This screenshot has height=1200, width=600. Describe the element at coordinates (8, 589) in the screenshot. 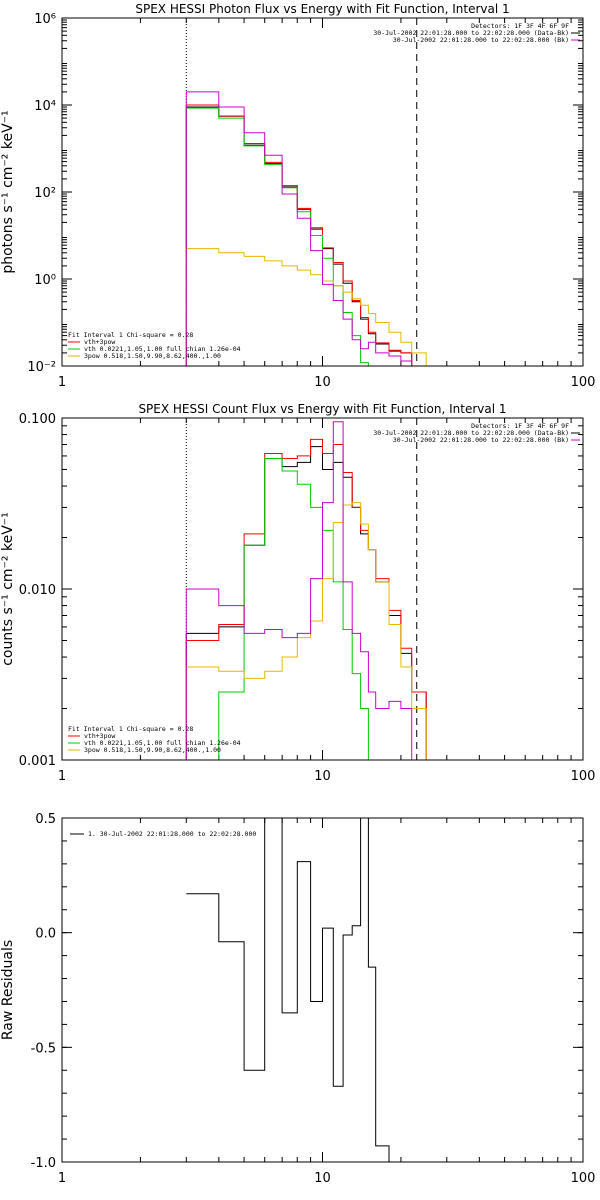

I see `y-axis-label: counts s⁻¹ cm⁻² keV⁻¹` at that location.